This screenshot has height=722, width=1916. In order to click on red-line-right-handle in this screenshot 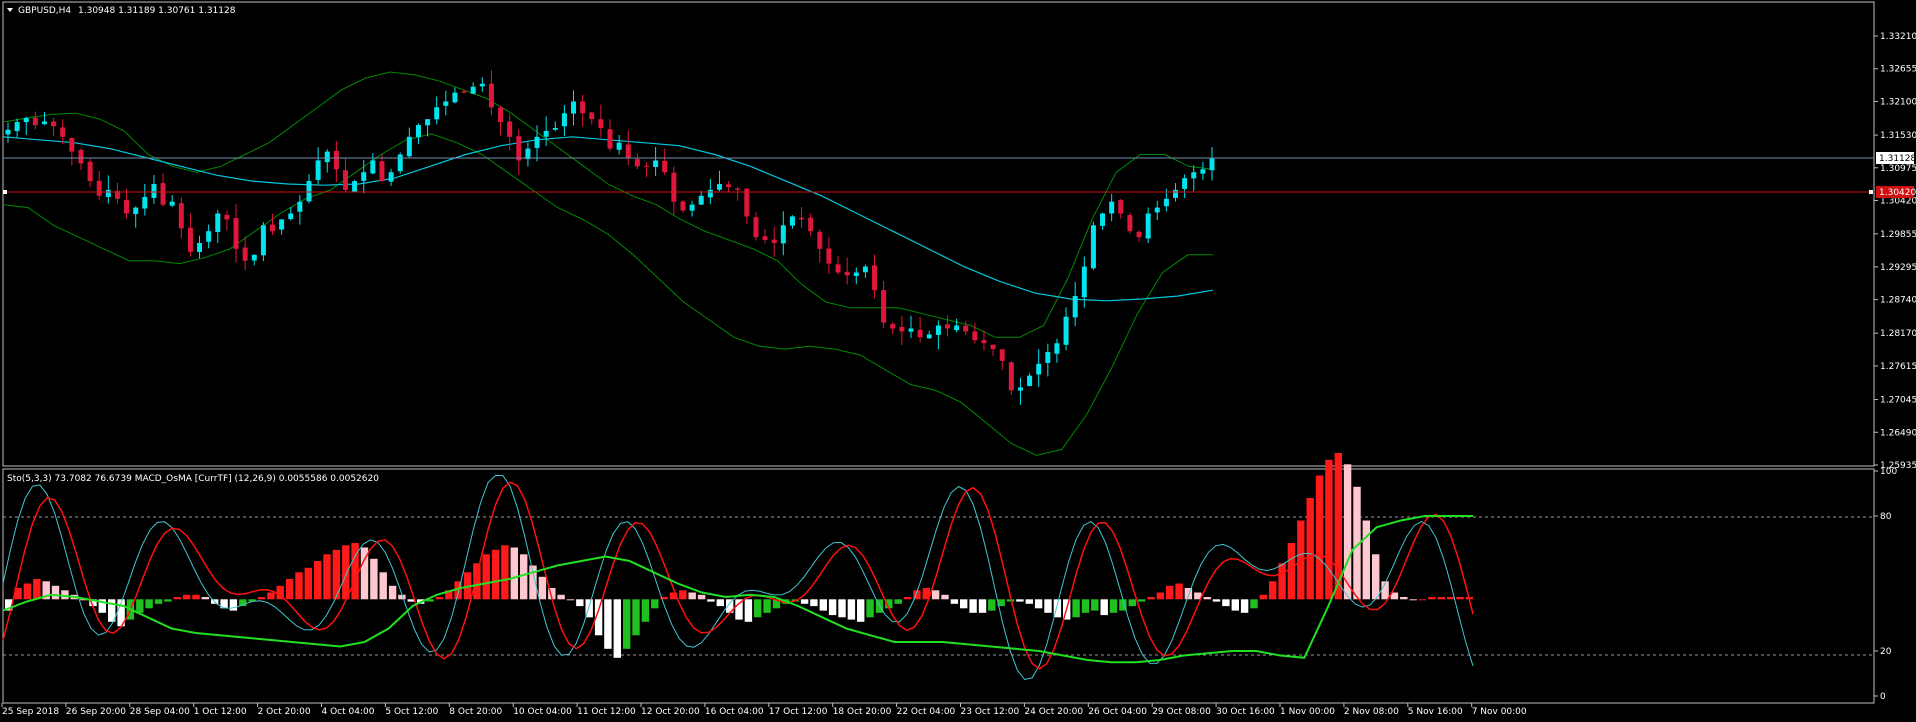, I will do `click(1871, 192)`.